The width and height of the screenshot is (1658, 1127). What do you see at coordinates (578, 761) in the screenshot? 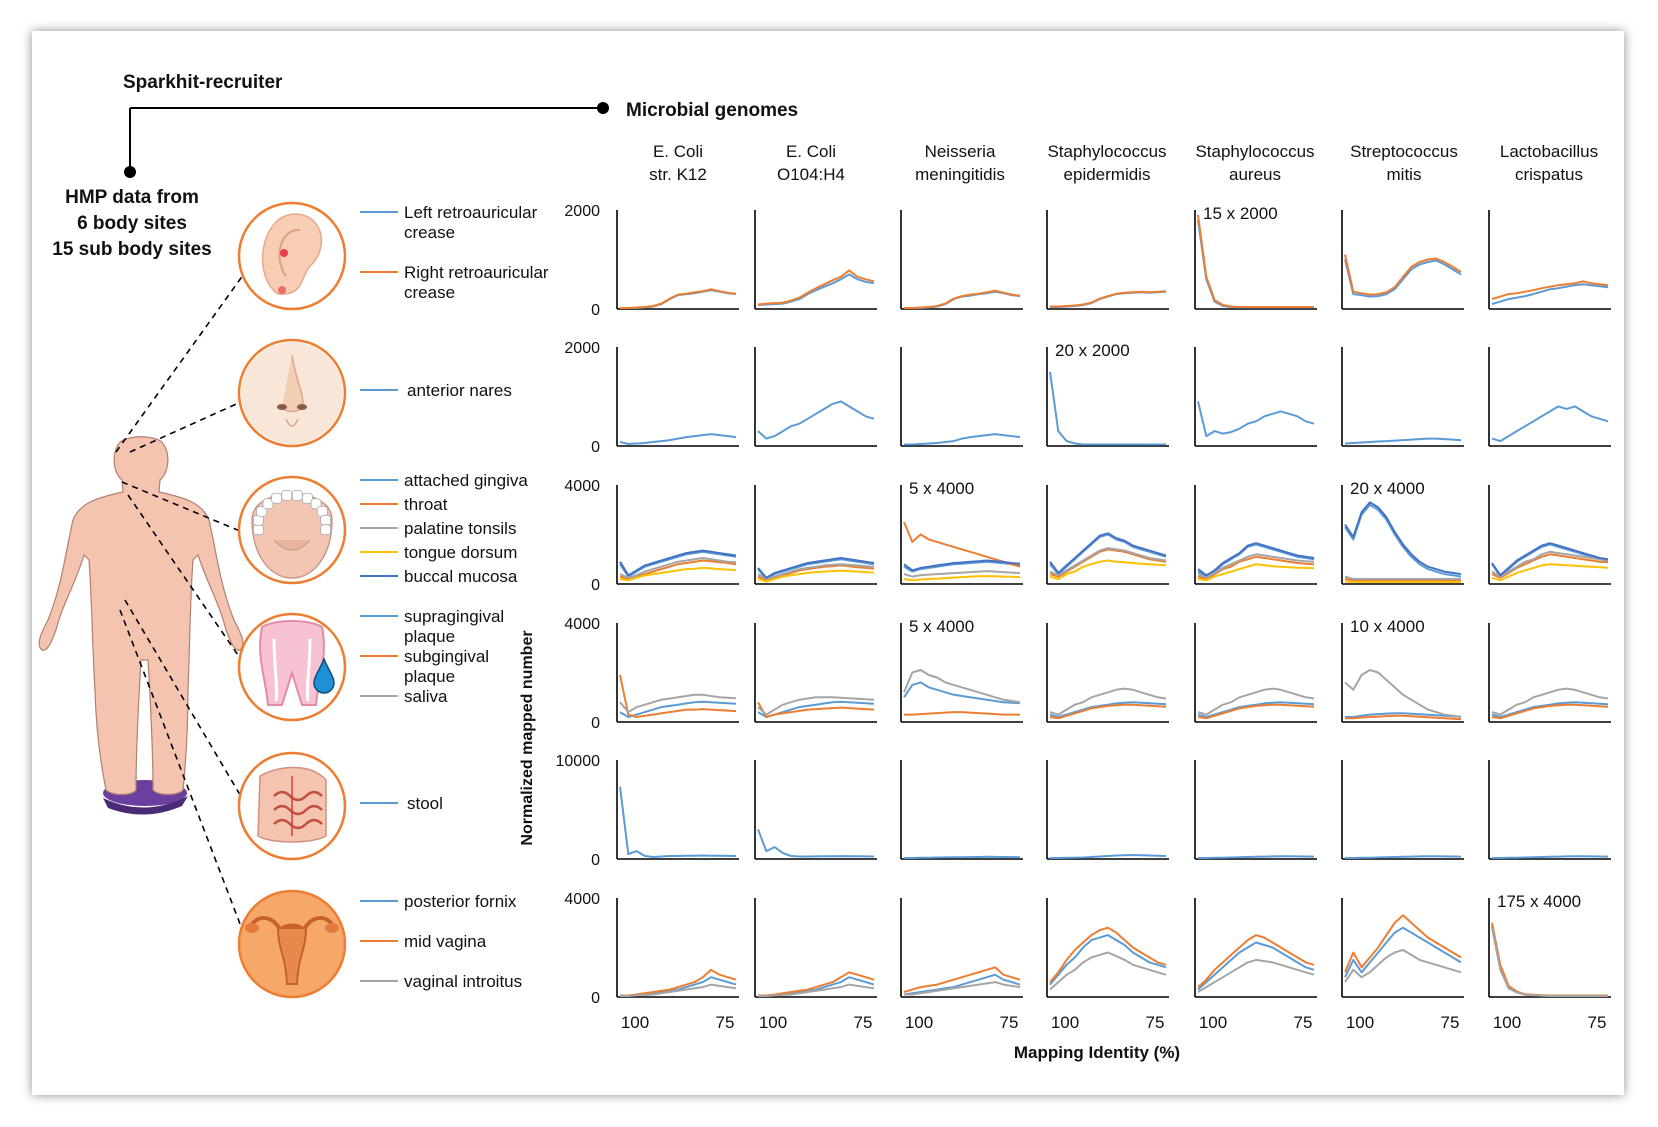
I see `y-tick-max: 10000` at bounding box center [578, 761].